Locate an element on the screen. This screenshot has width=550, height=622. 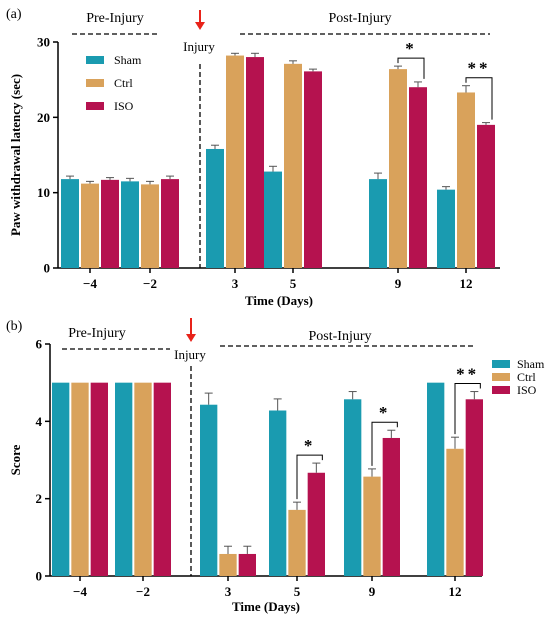
y-axis-label: Score is located at coordinates (15, 459).